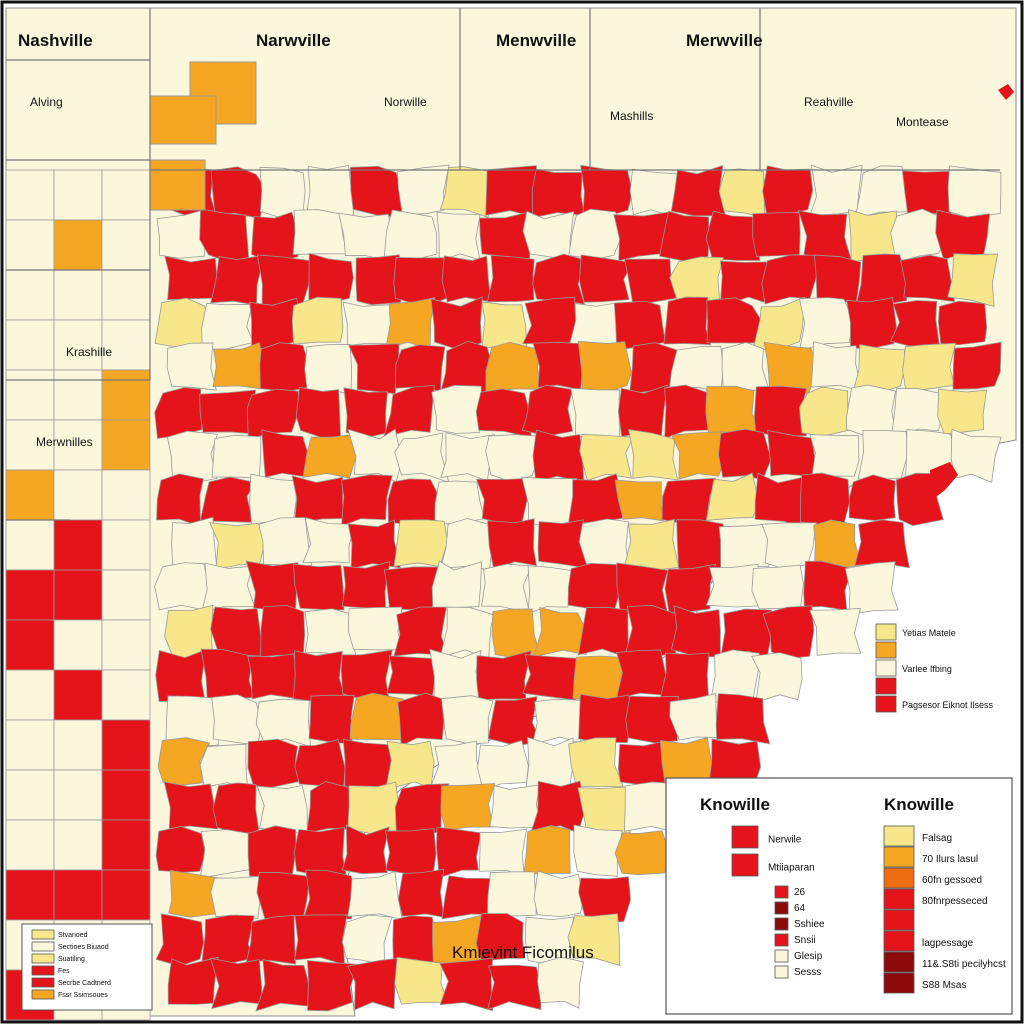 This screenshot has width=1024, height=1024. Describe the element at coordinates (405, 102) in the screenshot. I see `label-norwille: Norwille` at that location.